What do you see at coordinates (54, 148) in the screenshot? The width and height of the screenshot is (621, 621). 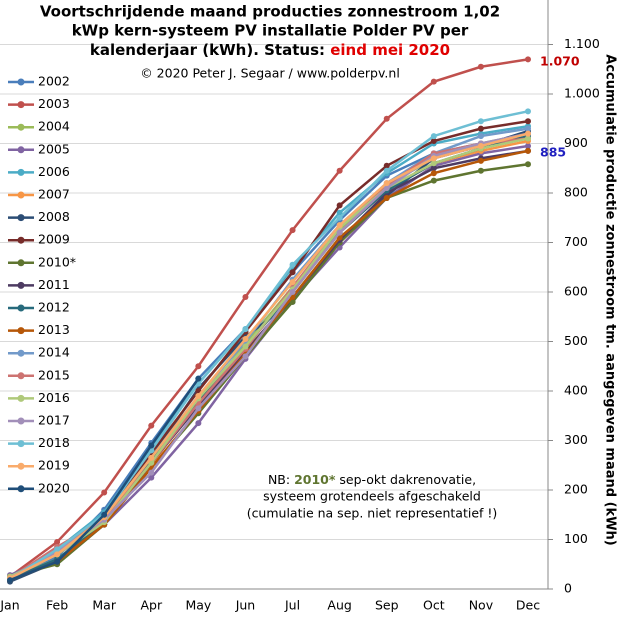 I see `legend-label: 2005` at bounding box center [54, 148].